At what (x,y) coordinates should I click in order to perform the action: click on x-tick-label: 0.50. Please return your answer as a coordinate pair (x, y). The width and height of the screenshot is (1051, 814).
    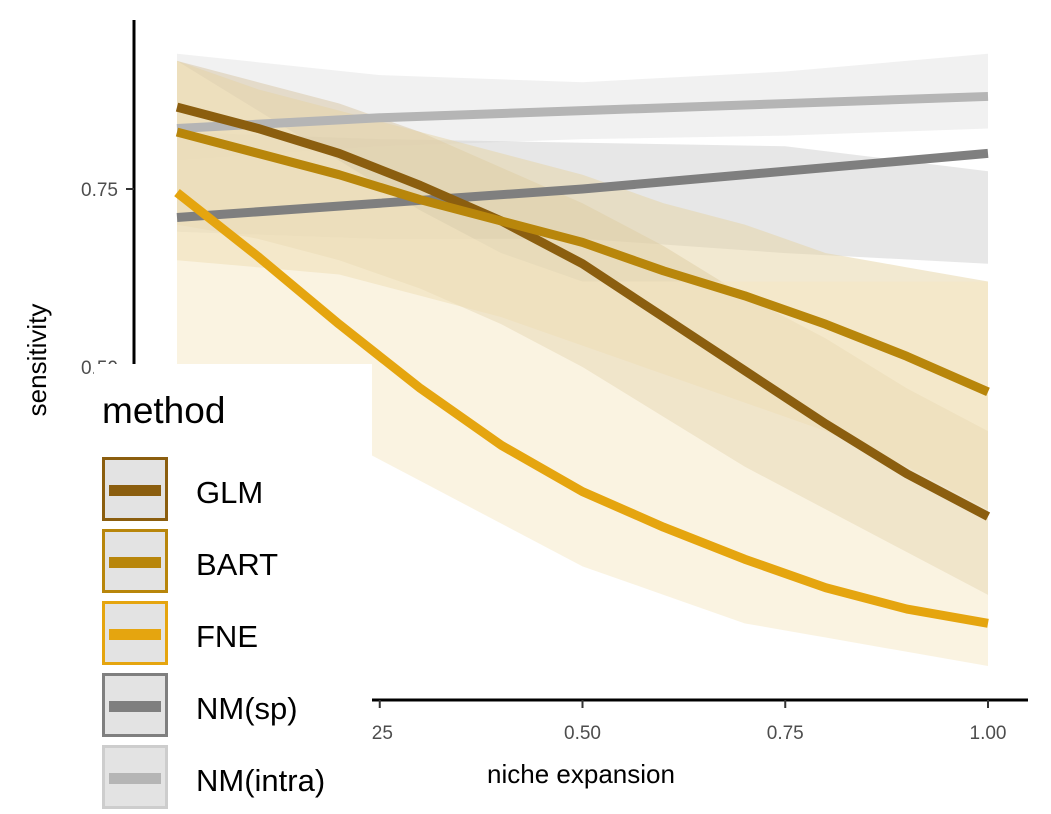
    Looking at the image, I should click on (582, 733).